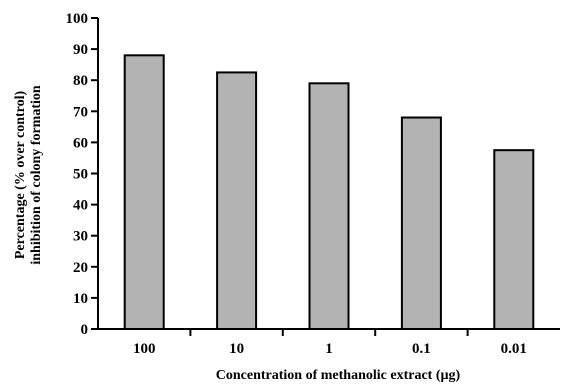 The image size is (566, 388). Describe the element at coordinates (80, 206) in the screenshot. I see `y-tick-label: 40` at that location.